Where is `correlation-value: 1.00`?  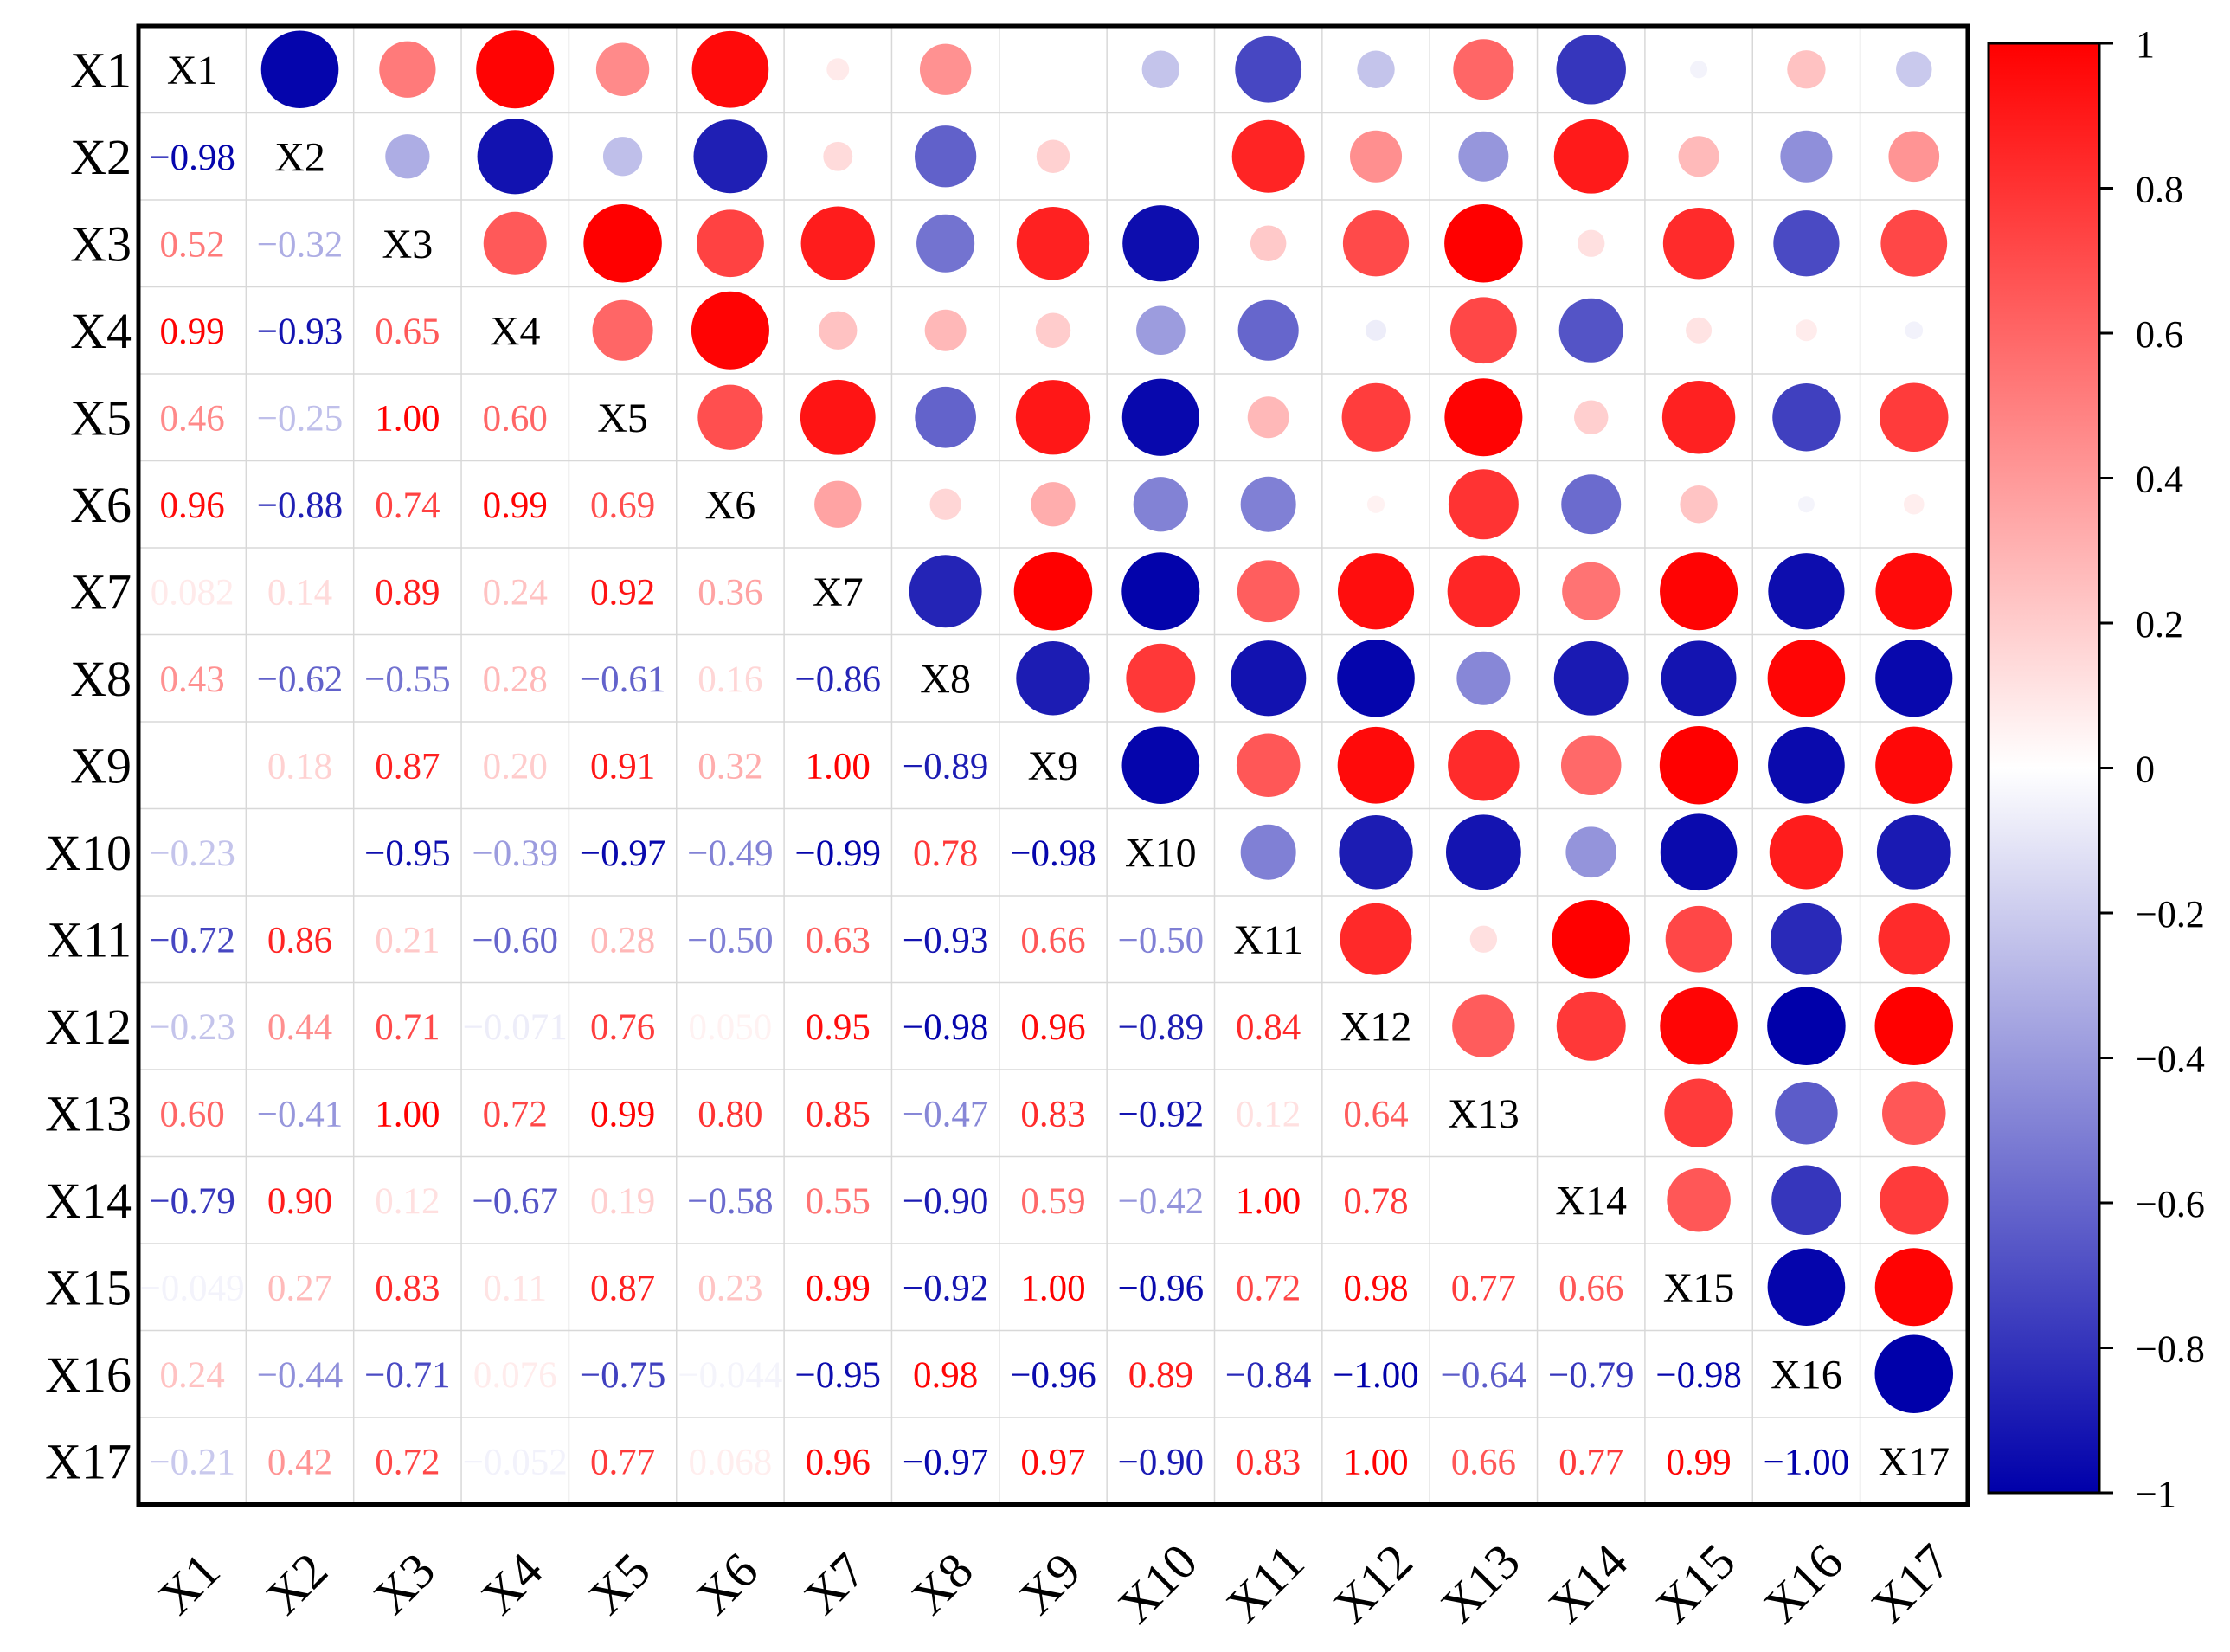
correlation-value: 1.00 is located at coordinates (407, 418).